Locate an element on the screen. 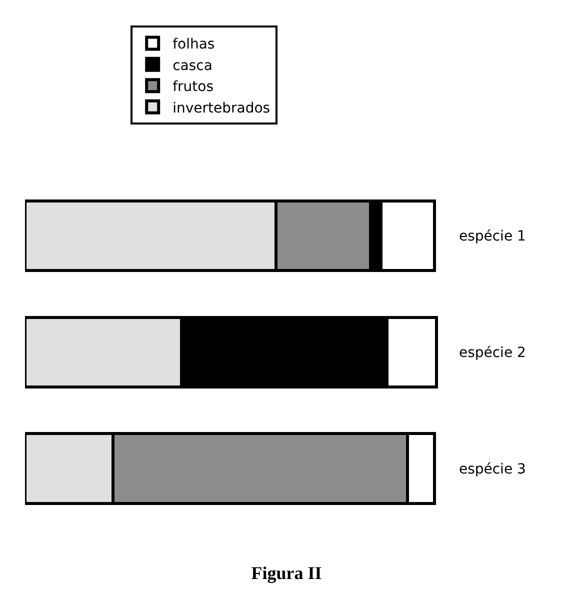 This screenshot has width=573, height=603. legend-label: folhas is located at coordinates (193, 44).